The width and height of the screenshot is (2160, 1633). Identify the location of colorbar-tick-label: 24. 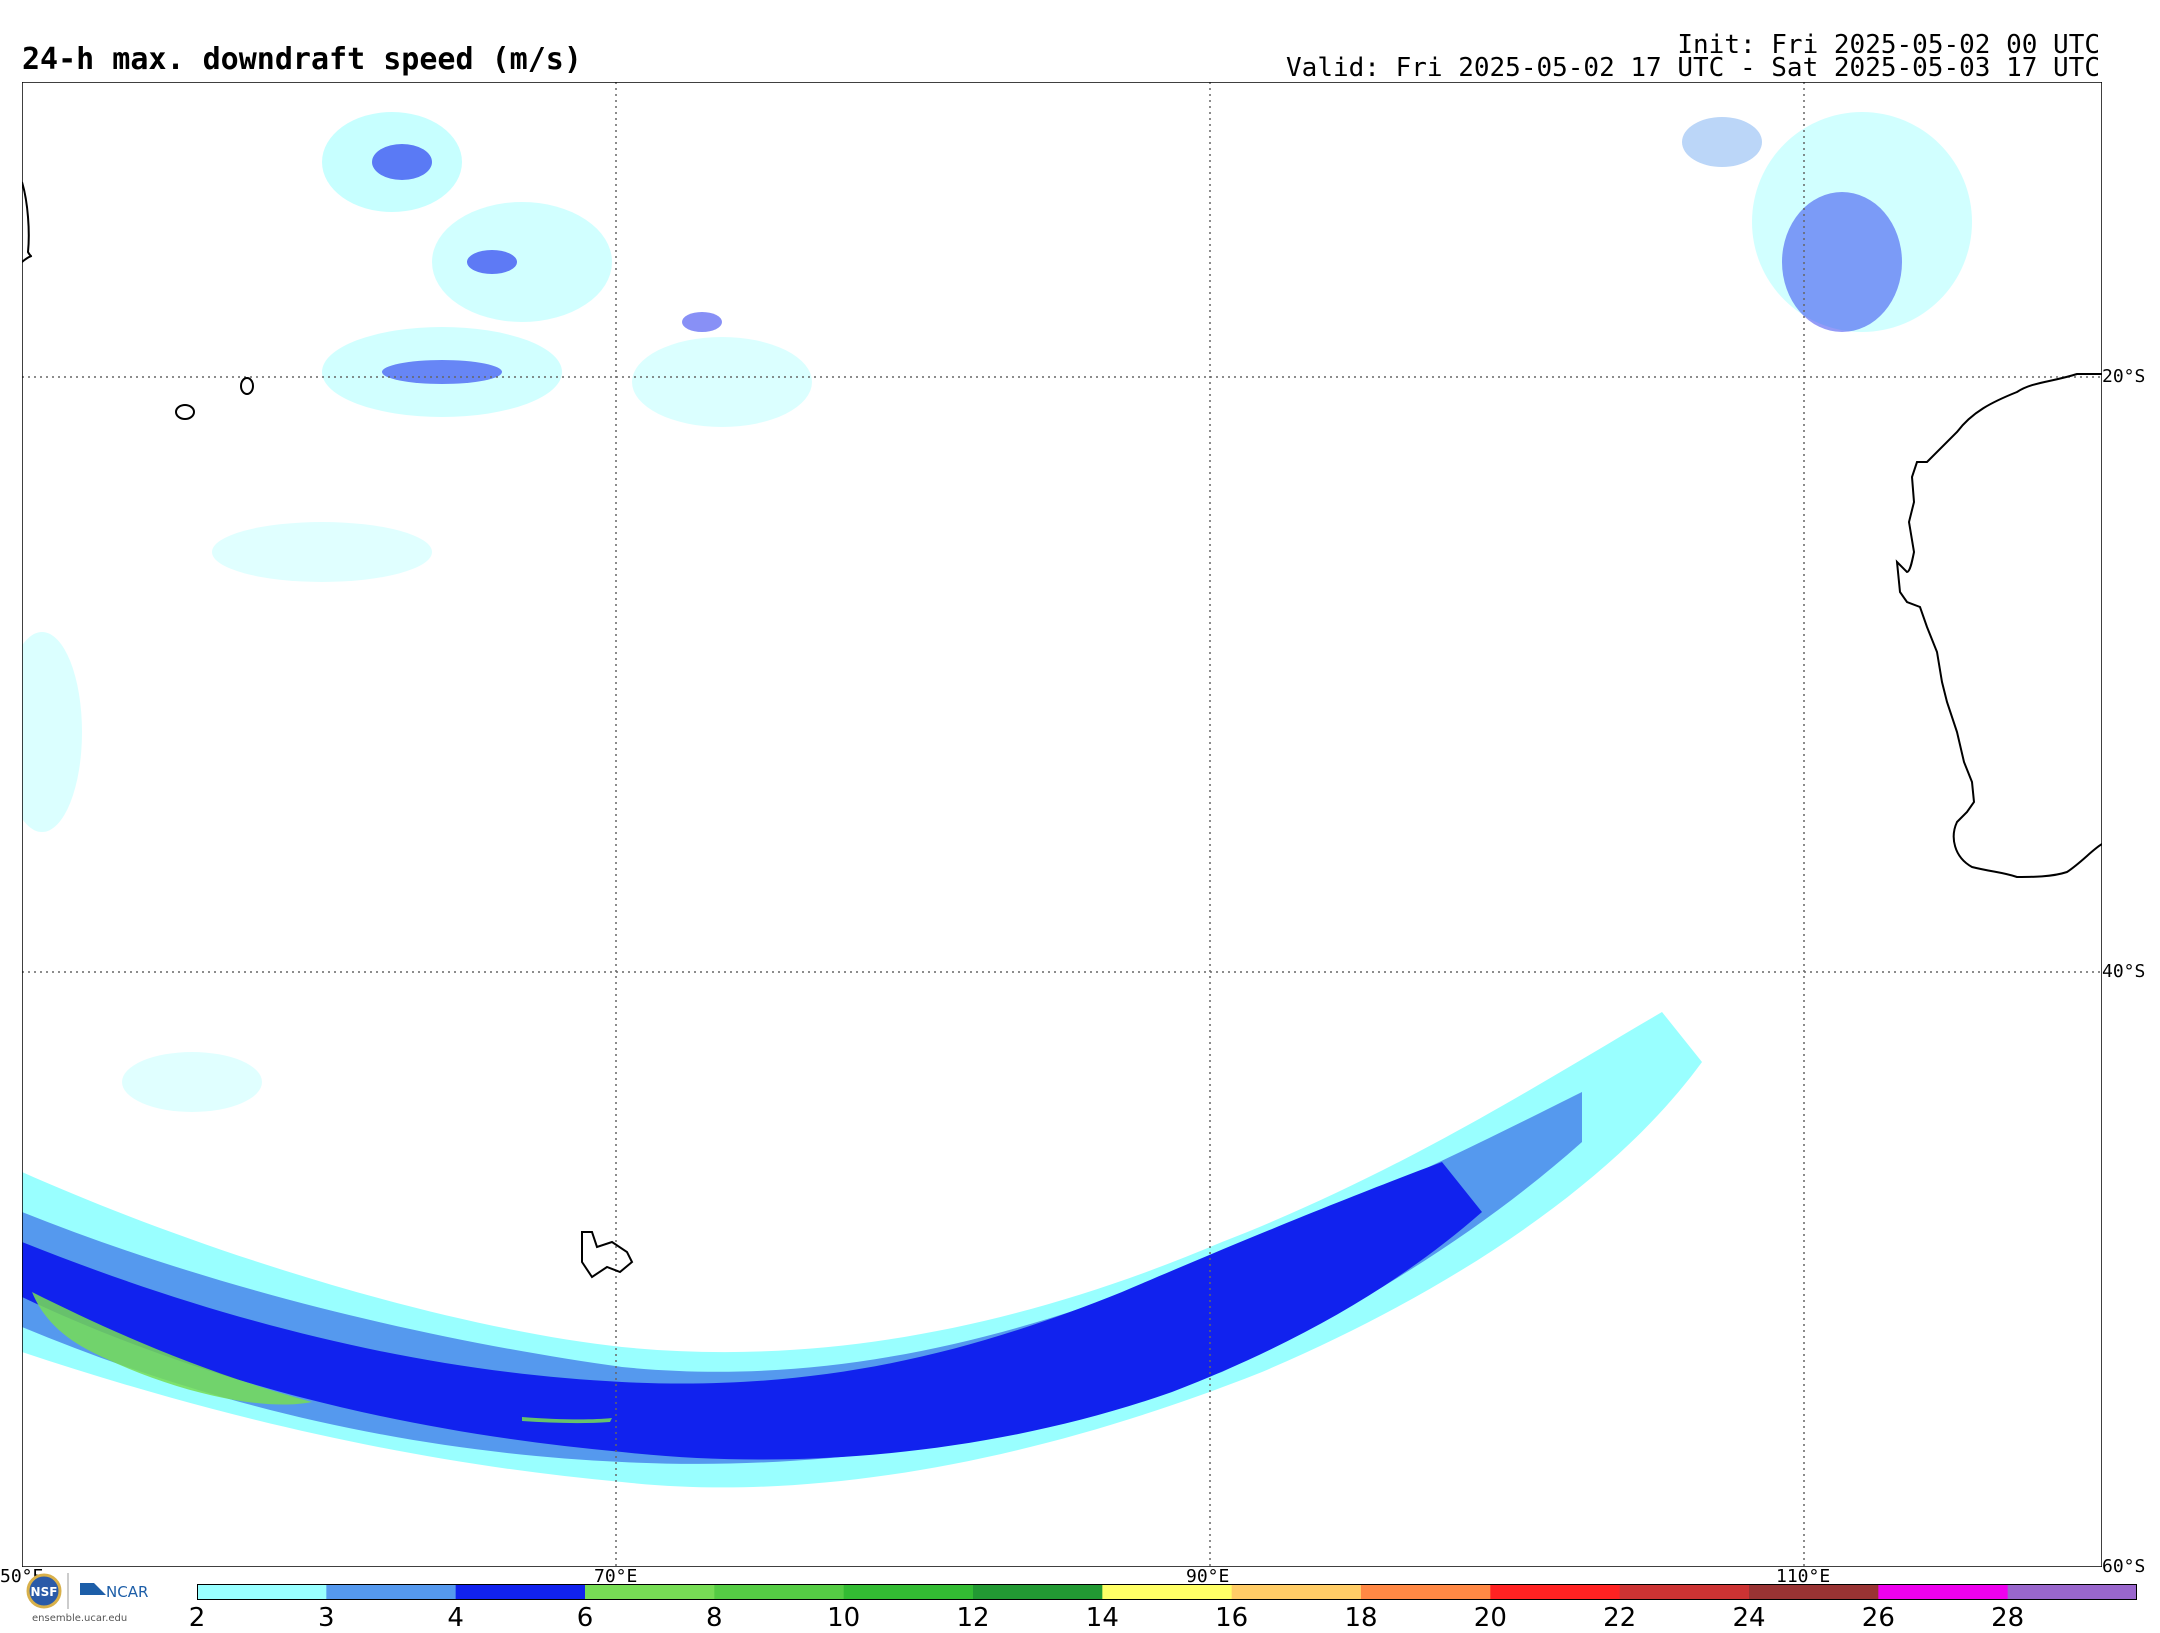
(1749, 1618).